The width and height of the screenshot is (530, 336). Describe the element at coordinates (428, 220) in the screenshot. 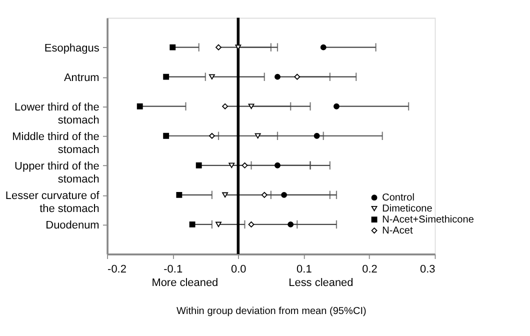

I see `legend-label: N-Acet+Simethicone` at that location.